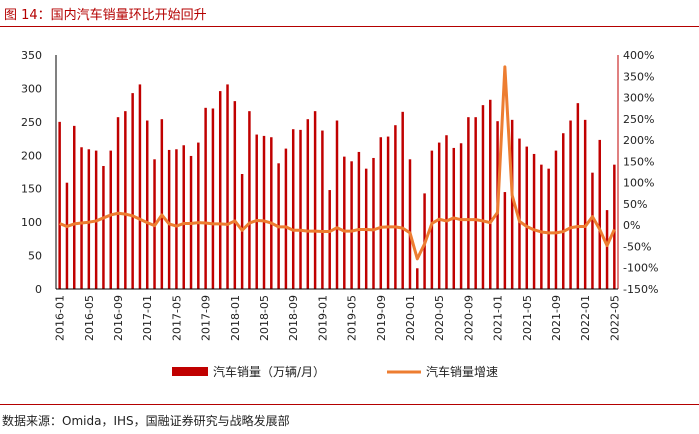 The image size is (699, 434). I want to click on x-tick-label: 2020-01, so click(410, 318).